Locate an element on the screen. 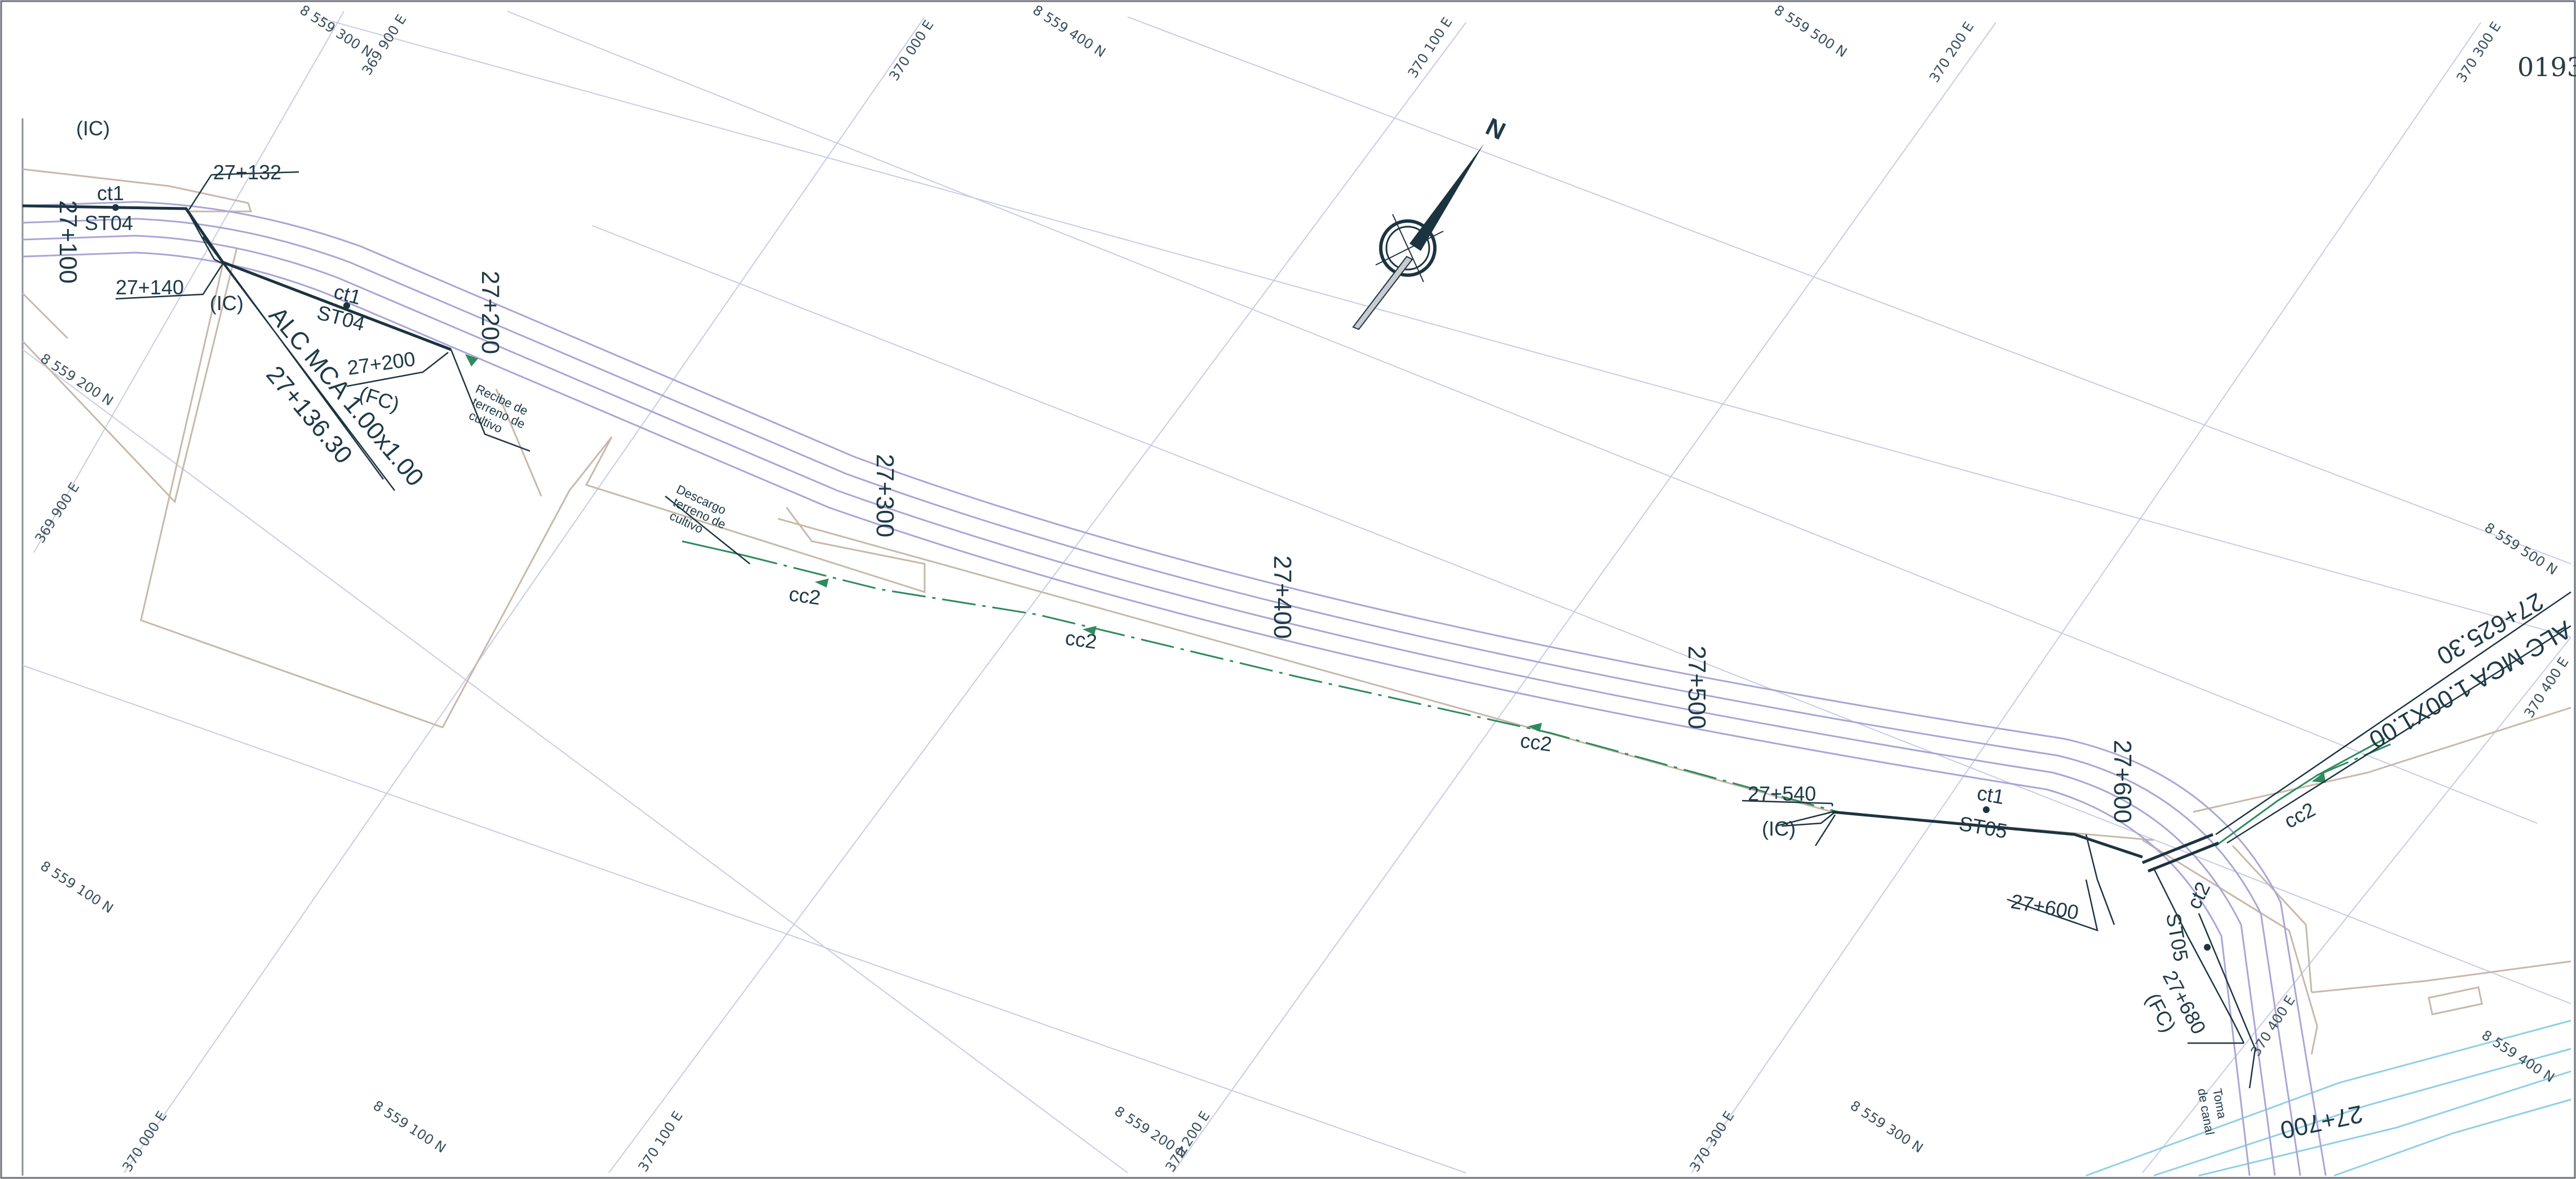 The height and width of the screenshot is (1179, 2576). callout-ct1-c: ct1 is located at coordinates (1991, 795).